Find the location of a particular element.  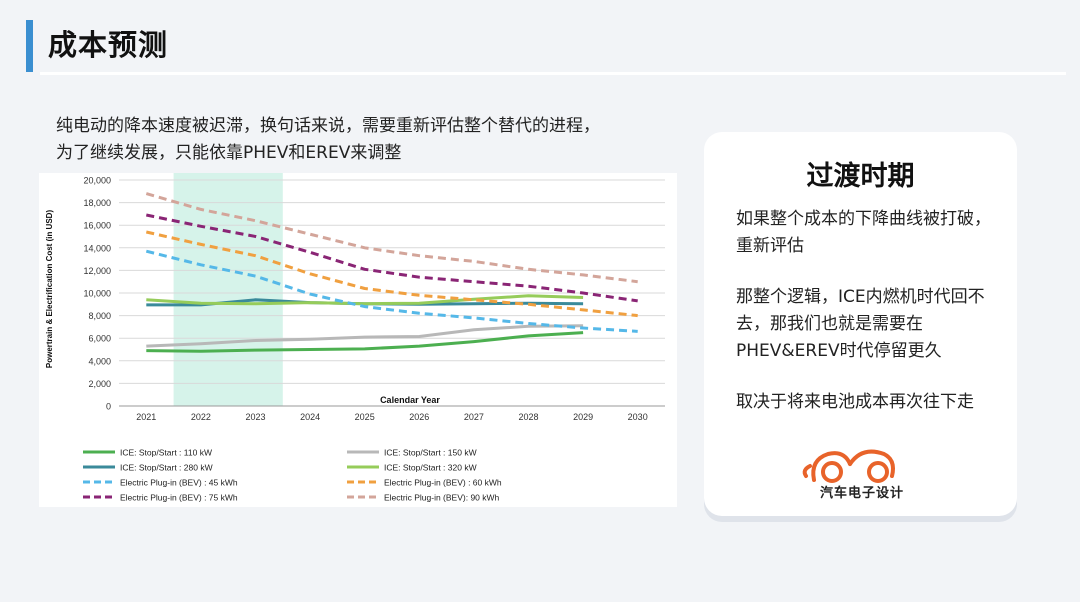

title-divider is located at coordinates (553, 73).